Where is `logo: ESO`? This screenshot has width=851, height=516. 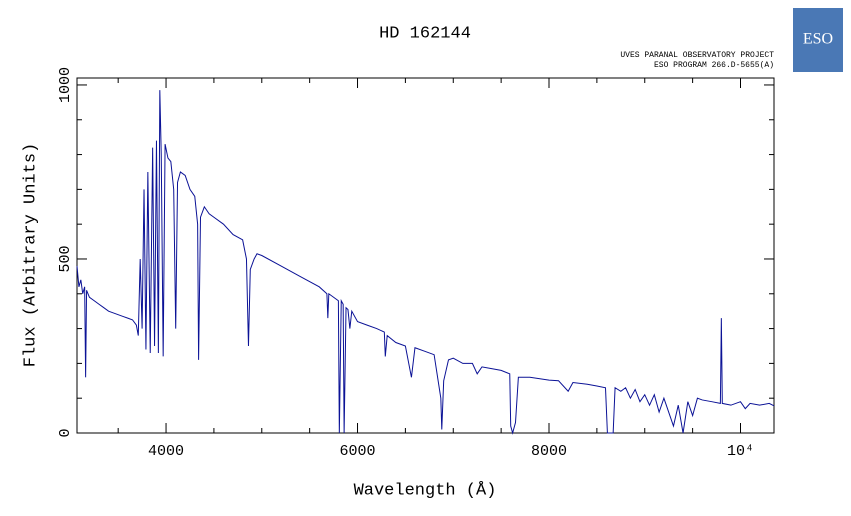
logo: ESO is located at coordinates (818, 40).